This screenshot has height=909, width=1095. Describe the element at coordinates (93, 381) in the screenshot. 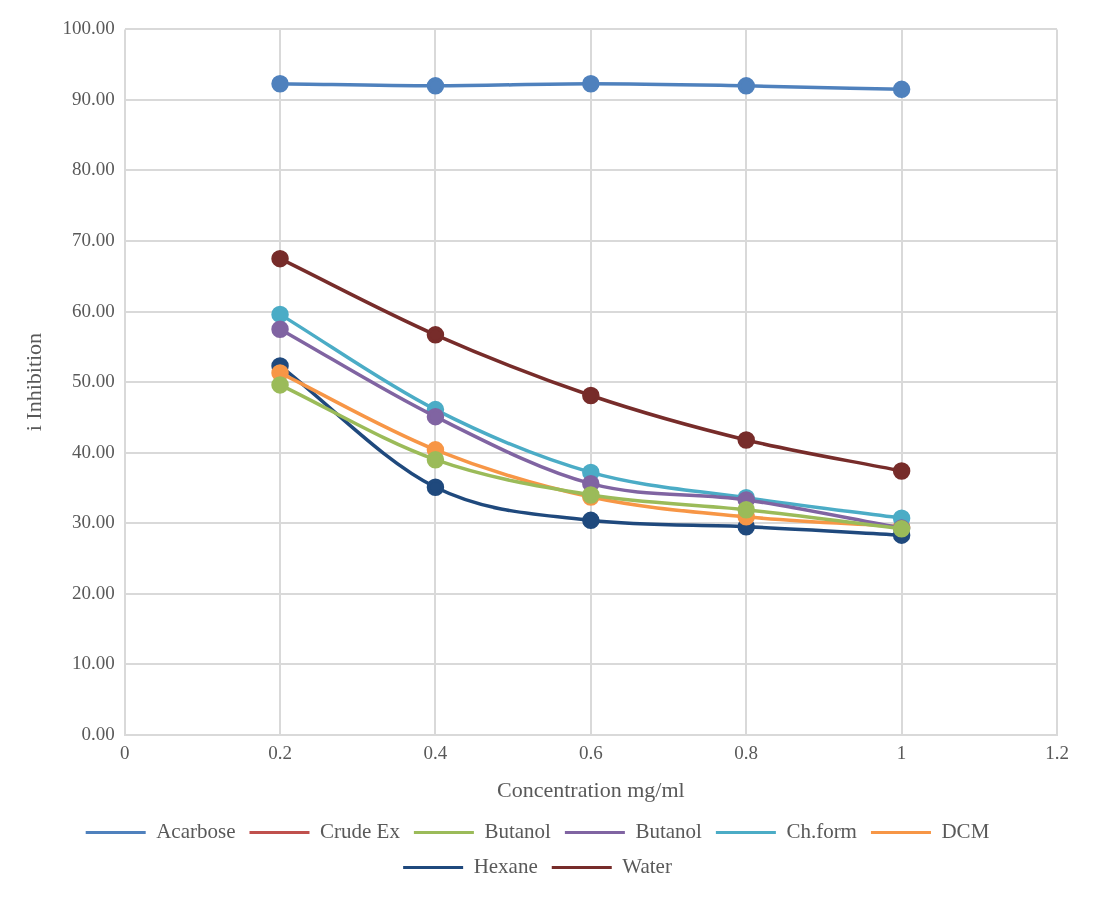

I see `y-tick-label: 50.00` at that location.